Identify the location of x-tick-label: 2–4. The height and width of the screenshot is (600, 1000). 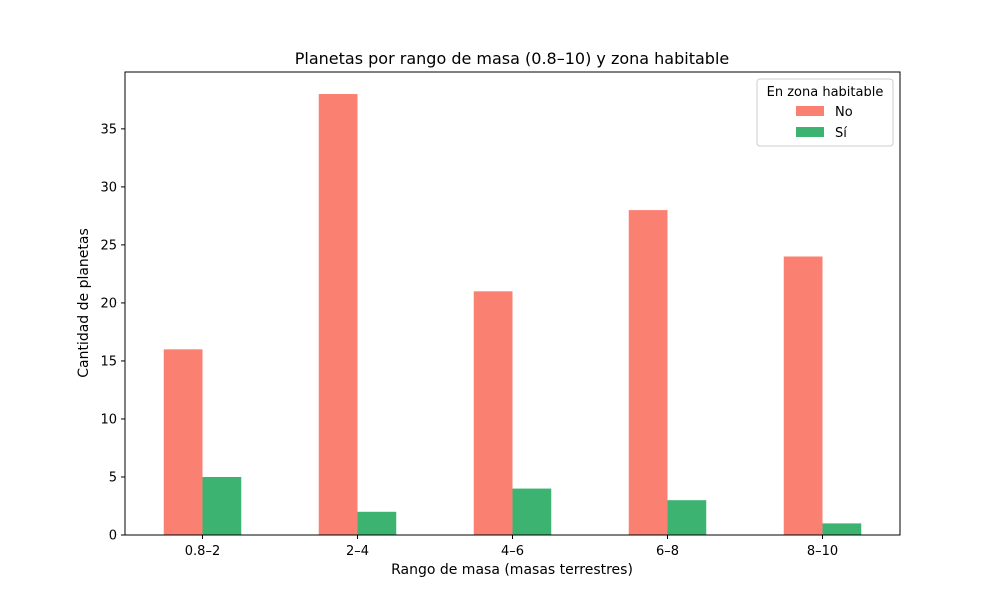
(357, 551).